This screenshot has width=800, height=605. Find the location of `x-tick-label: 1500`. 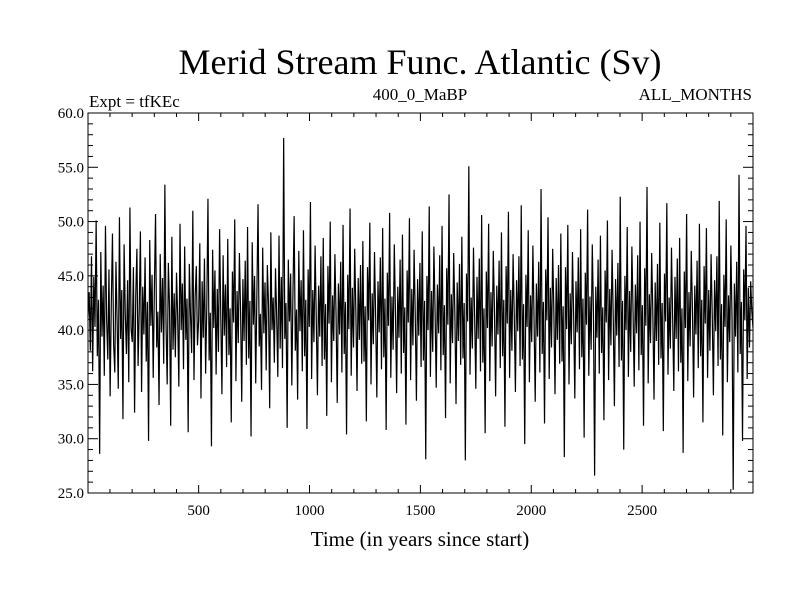

x-tick-label: 1500 is located at coordinates (420, 511).